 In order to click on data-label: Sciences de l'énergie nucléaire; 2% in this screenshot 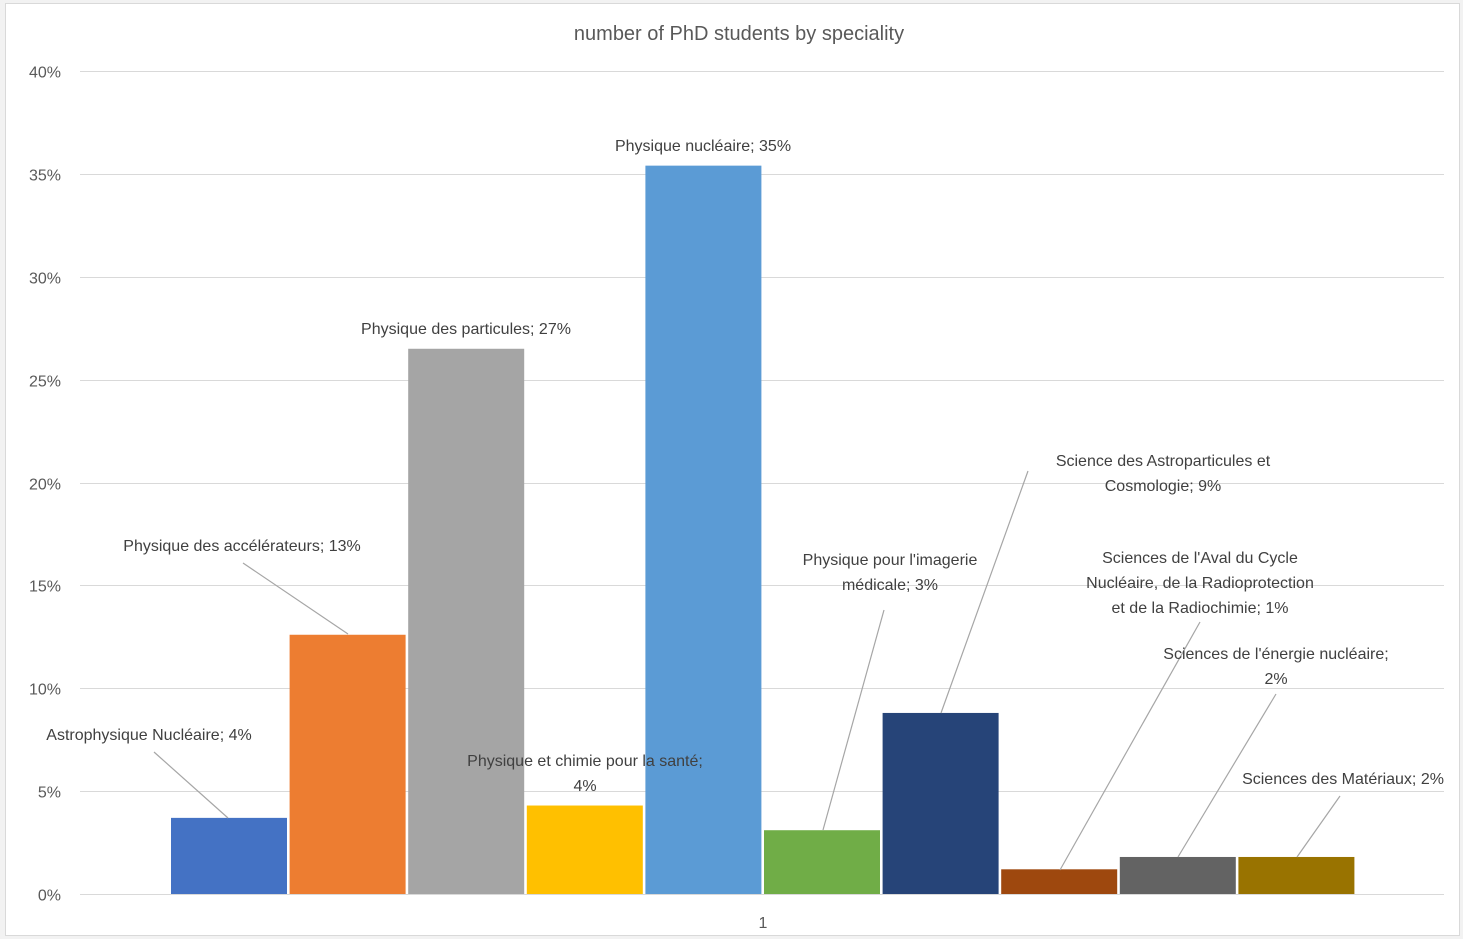, I will do `click(1275, 667)`.